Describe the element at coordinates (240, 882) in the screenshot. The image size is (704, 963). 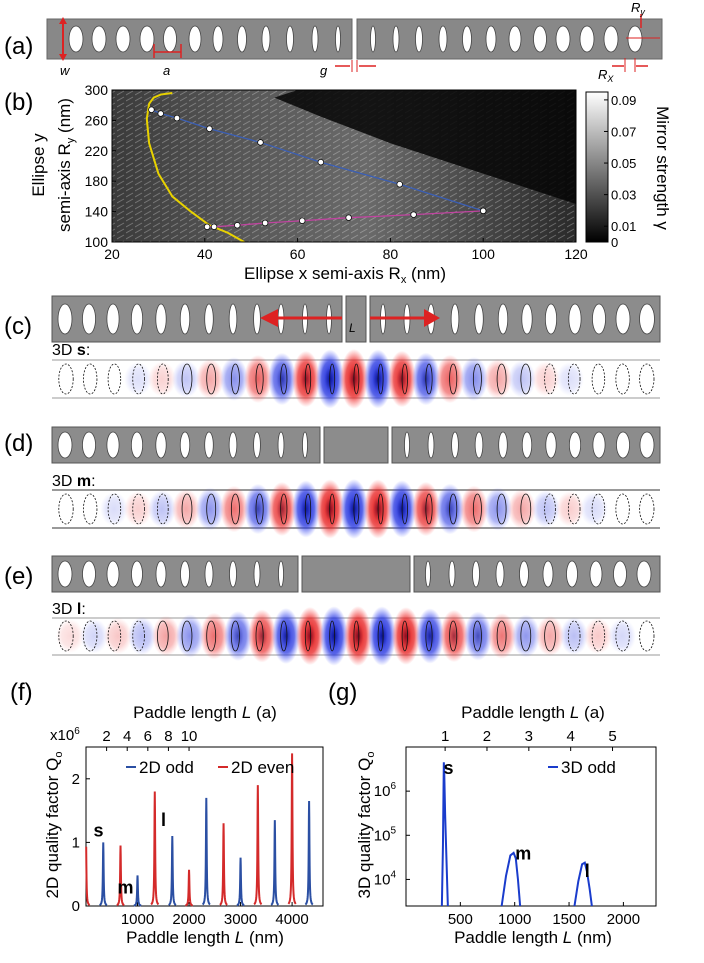
I see `f-peak-odd` at that location.